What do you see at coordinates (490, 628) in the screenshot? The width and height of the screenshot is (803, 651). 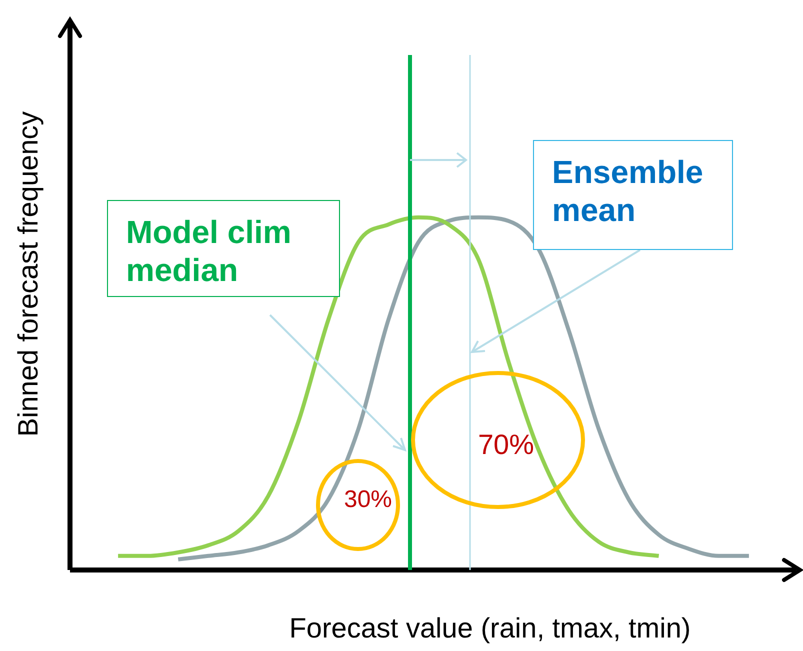 I see `x-axis-title: Forecast value (rain, tmax, tmin)` at bounding box center [490, 628].